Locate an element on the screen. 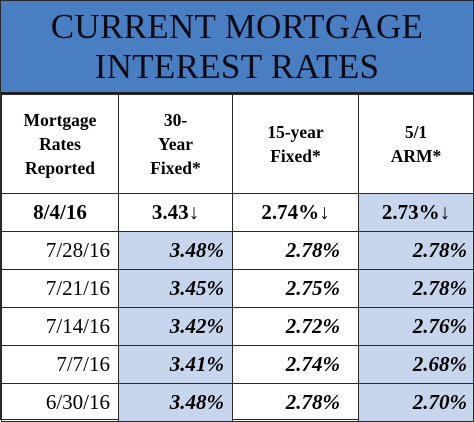 This screenshot has height=422, width=474. row-15-year-rate: 2.74% is located at coordinates (295, 364).